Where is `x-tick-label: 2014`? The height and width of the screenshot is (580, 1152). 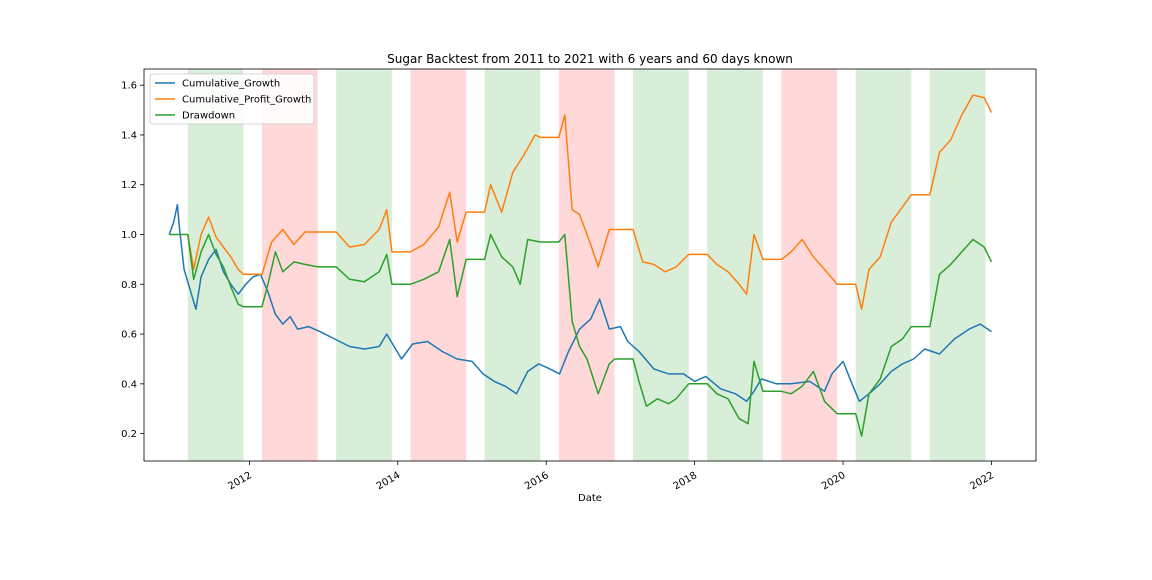
x-tick-label: 2014 is located at coordinates (389, 481).